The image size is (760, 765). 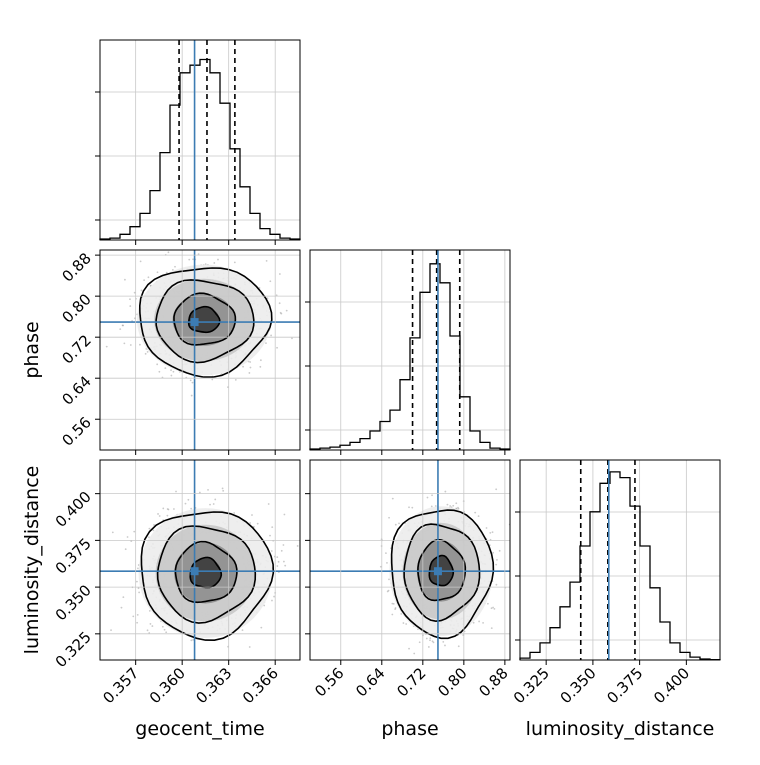 I want to click on histogram-phase, so click(x=408, y=352).